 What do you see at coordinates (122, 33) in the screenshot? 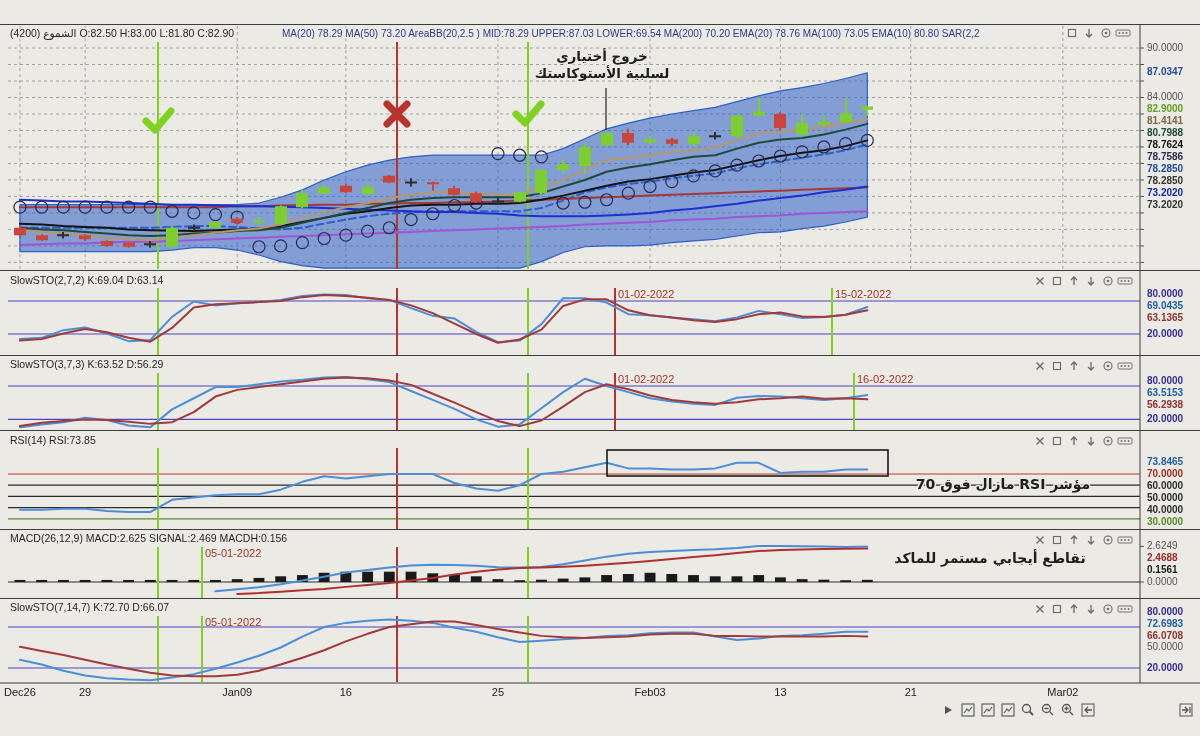
I see `chart-title: الشموع (4200) O:82.50 H:83.00 L:81.80 C:82.90` at bounding box center [122, 33].